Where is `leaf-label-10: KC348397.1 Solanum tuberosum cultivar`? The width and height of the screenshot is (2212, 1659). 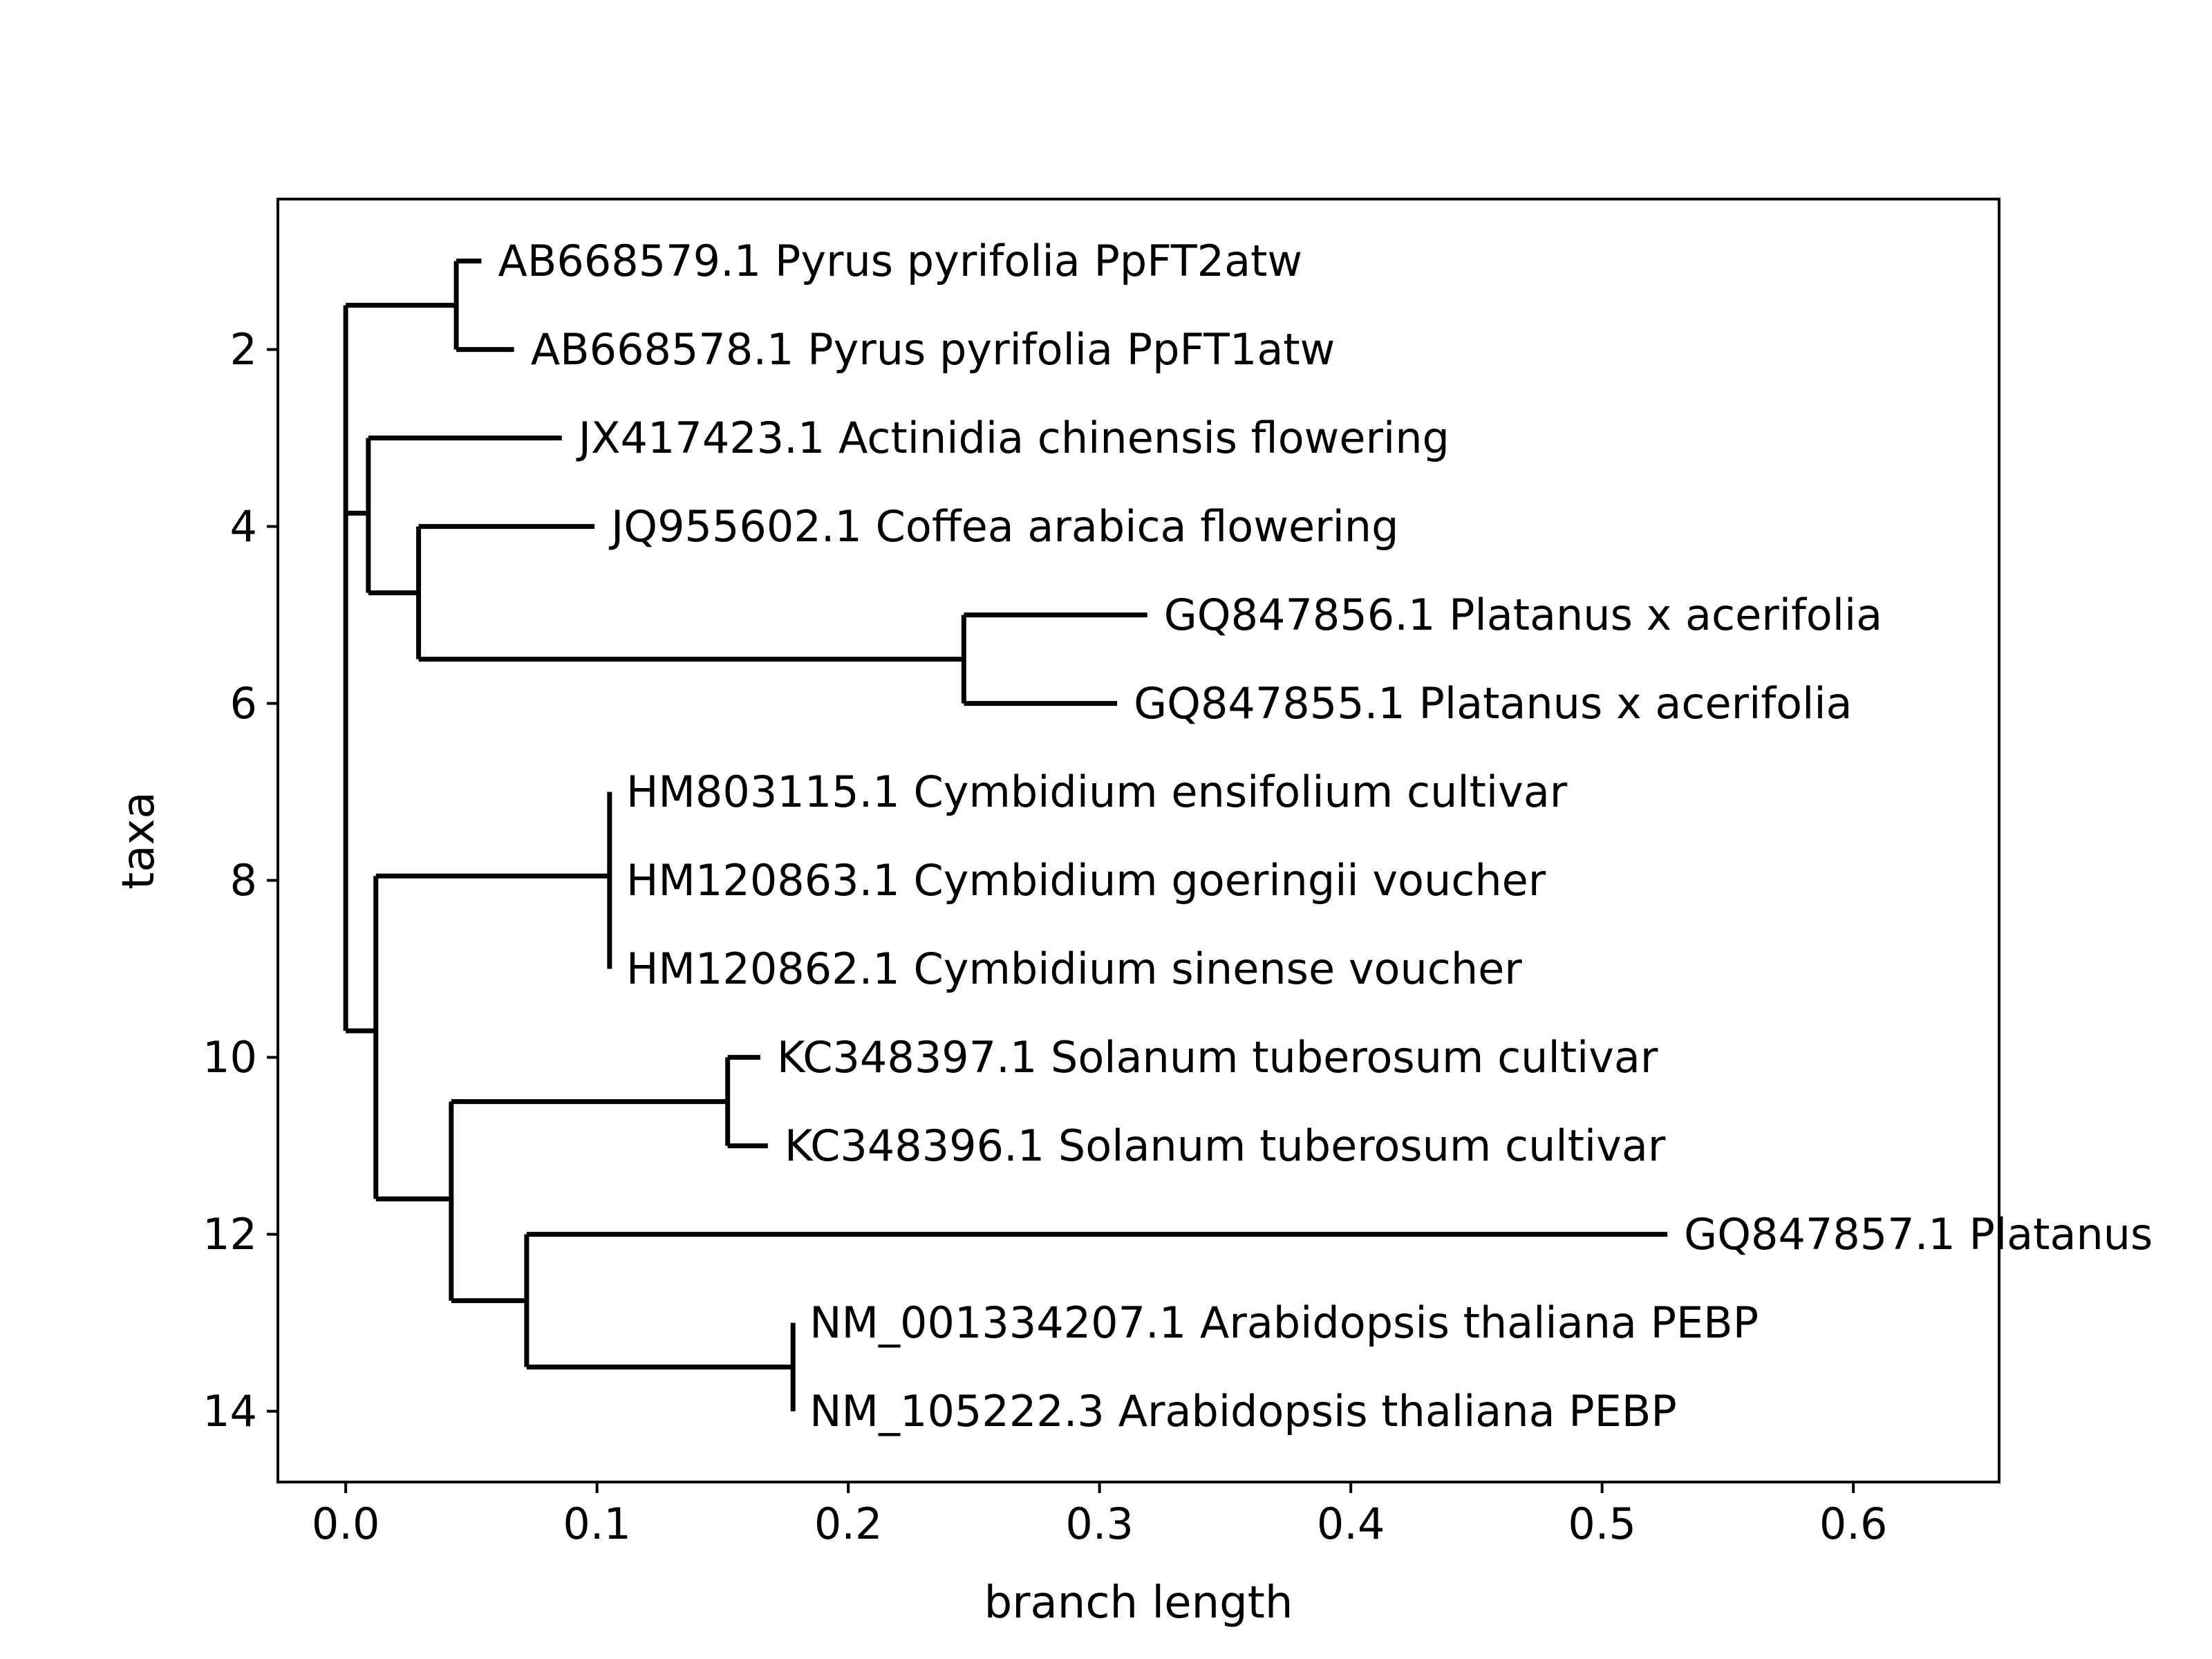
leaf-label-10: KC348397.1 Solanum tuberosum cultivar is located at coordinates (1217, 1057).